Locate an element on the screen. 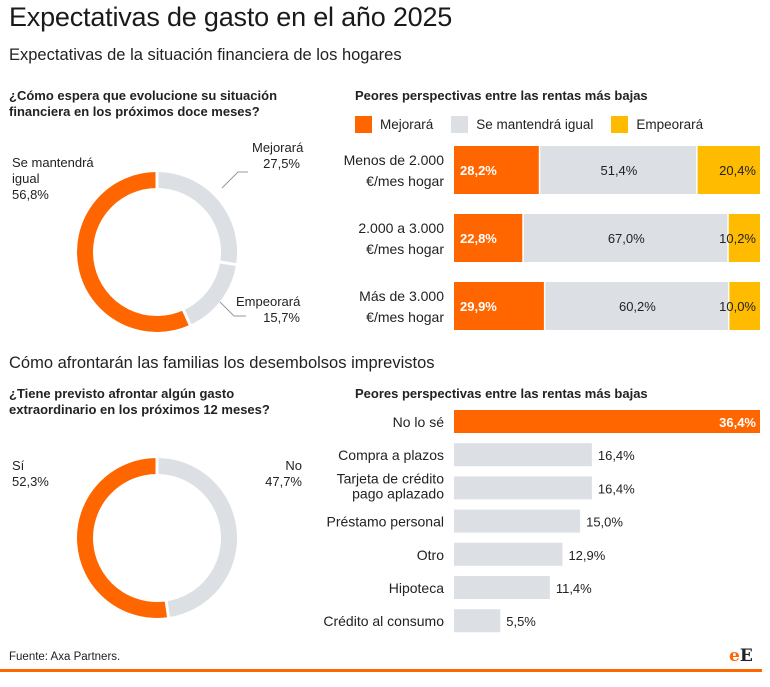 The height and width of the screenshot is (687, 770). legend-swatch-gray is located at coordinates (460, 124).